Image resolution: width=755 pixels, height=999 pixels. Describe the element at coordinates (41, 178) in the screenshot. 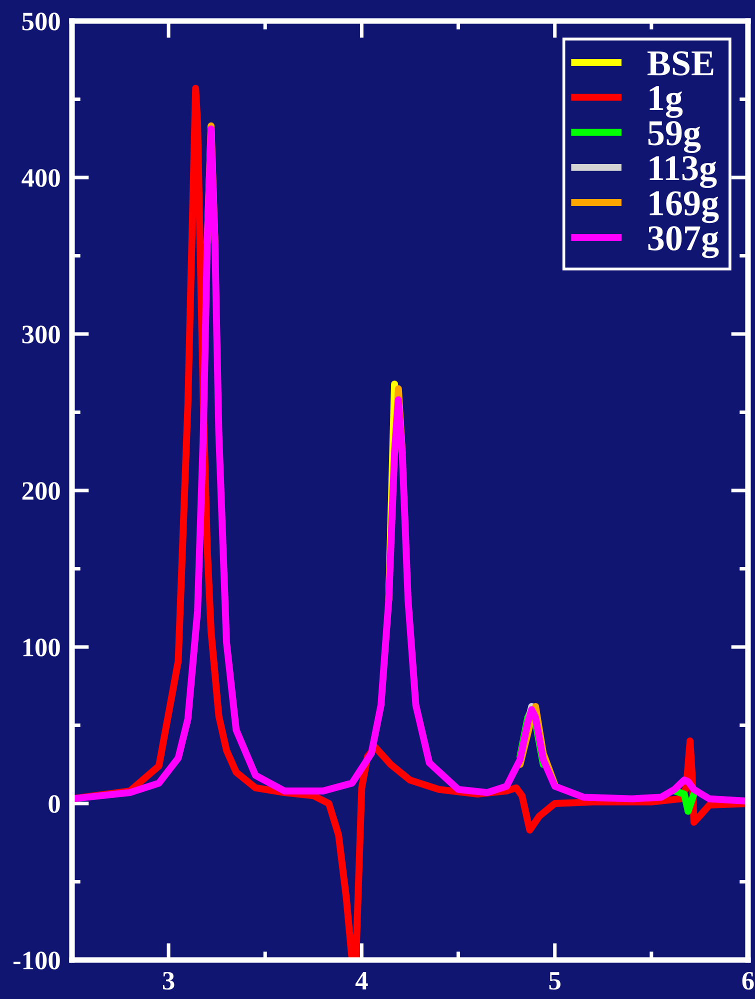

I see `y-tick-label: 400` at that location.